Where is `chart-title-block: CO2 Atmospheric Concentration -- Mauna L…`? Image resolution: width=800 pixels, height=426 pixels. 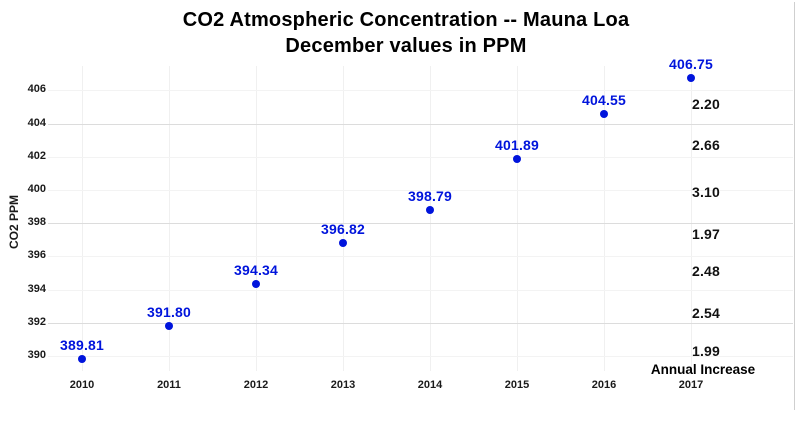 chart-title-block: CO2 Atmospheric Concentration -- Mauna L… is located at coordinates (403, 33).